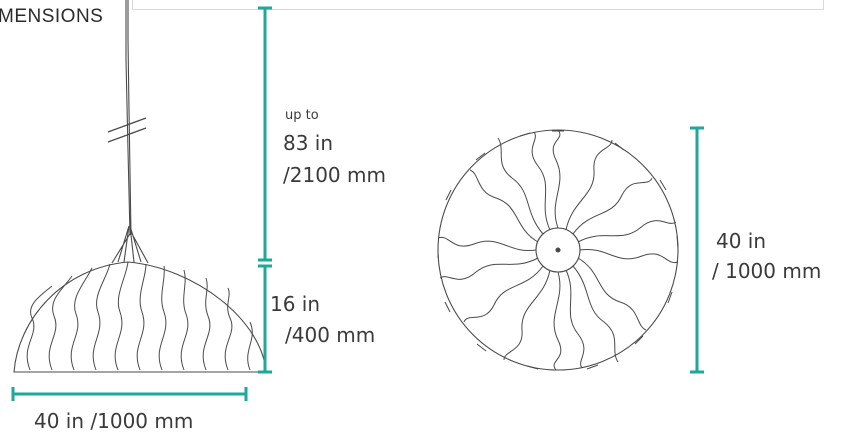  What do you see at coordinates (741, 241) in the screenshot?
I see `top-view-in-label: 40 in` at bounding box center [741, 241].